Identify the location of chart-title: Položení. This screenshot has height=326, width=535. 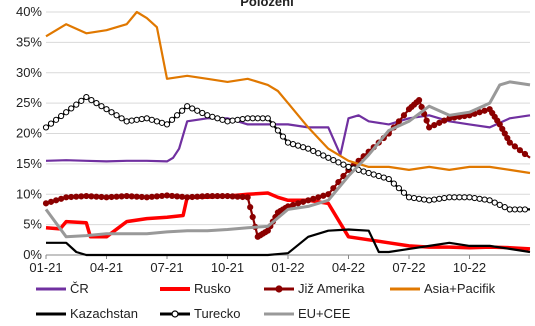
(267, 4).